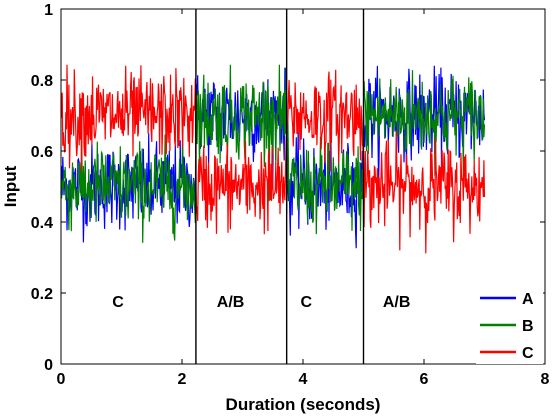 The width and height of the screenshot is (555, 417). I want to click on legend: ABC, so click(509, 322).